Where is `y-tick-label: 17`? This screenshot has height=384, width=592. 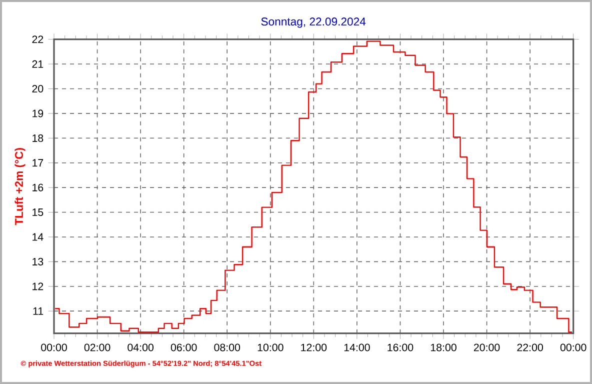
y-tick-label: 17 is located at coordinates (38, 163).